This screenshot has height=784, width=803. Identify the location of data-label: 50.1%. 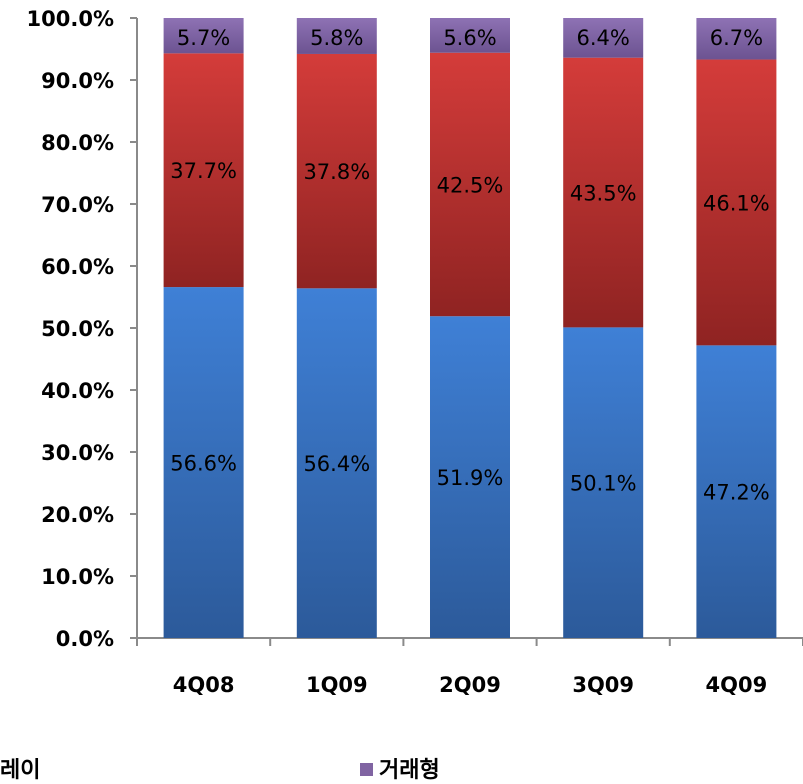
(603, 484).